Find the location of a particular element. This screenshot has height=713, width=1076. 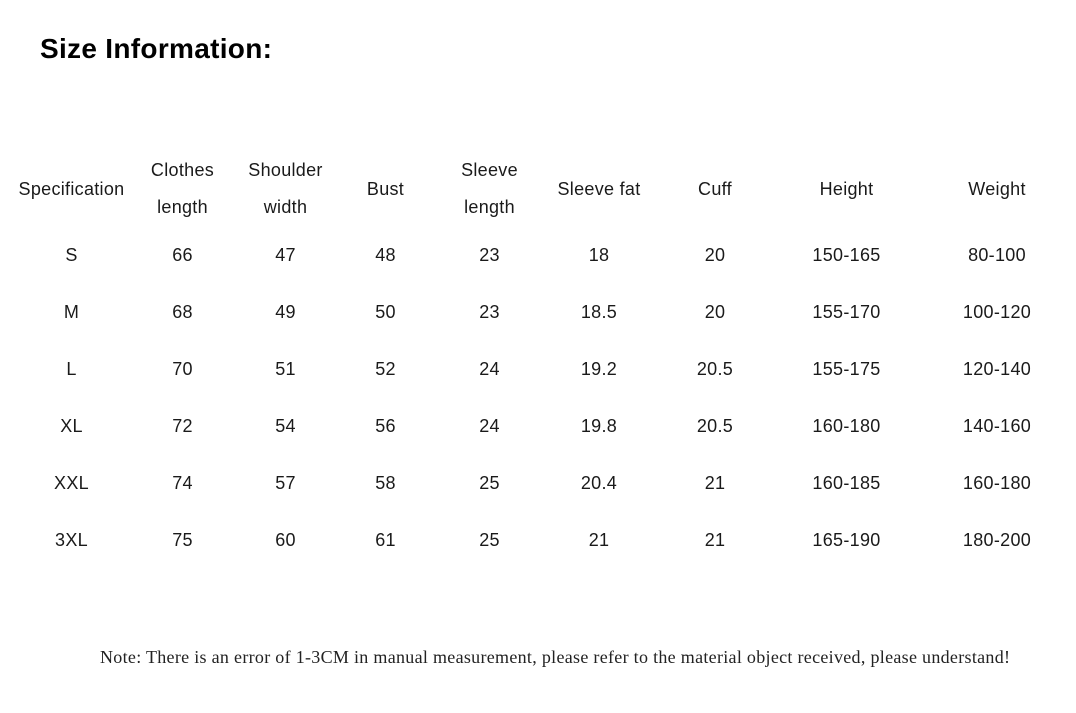

size-row-l: L 70 51 52 24 19.2 20.5 155-175 120-140 is located at coordinates (538, 369).